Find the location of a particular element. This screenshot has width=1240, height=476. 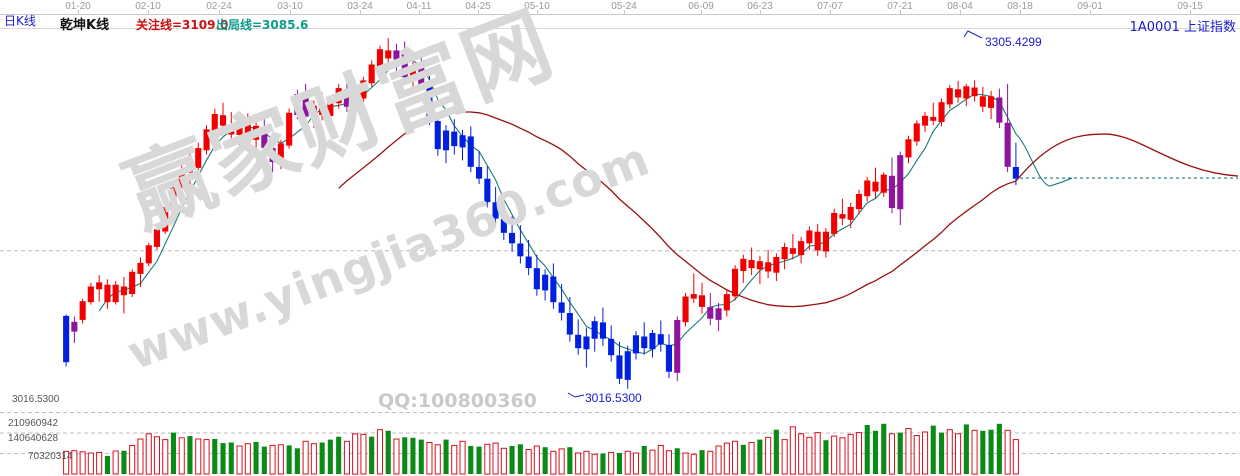

forecast-ma-short is located at coordinates (1044, 160).